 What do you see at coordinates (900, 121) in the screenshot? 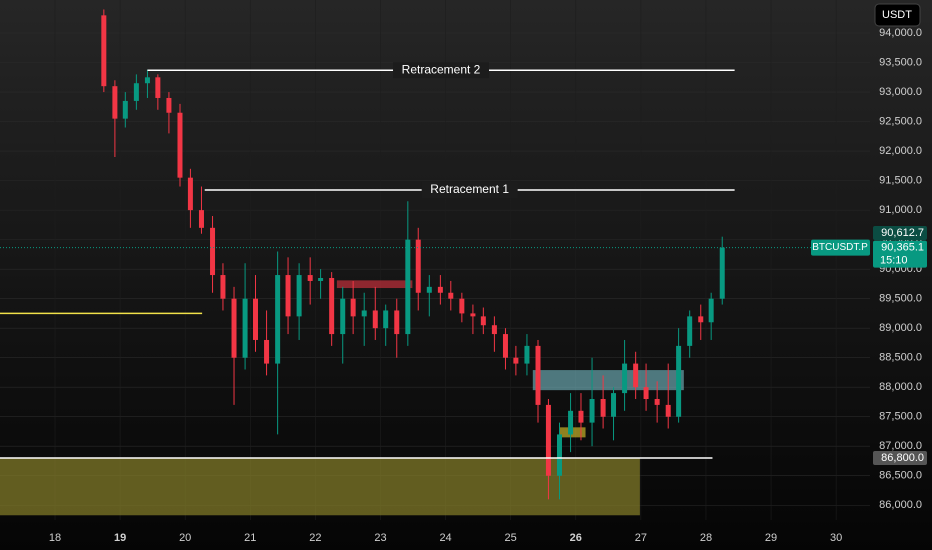
I see `y-tick-label: 92,500.0` at bounding box center [900, 121].